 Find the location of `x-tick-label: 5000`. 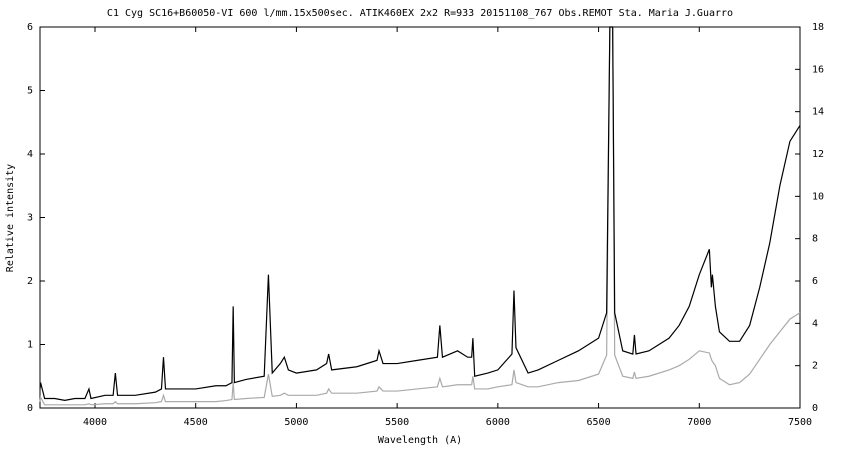

x-tick-label: 5000 is located at coordinates (296, 422).